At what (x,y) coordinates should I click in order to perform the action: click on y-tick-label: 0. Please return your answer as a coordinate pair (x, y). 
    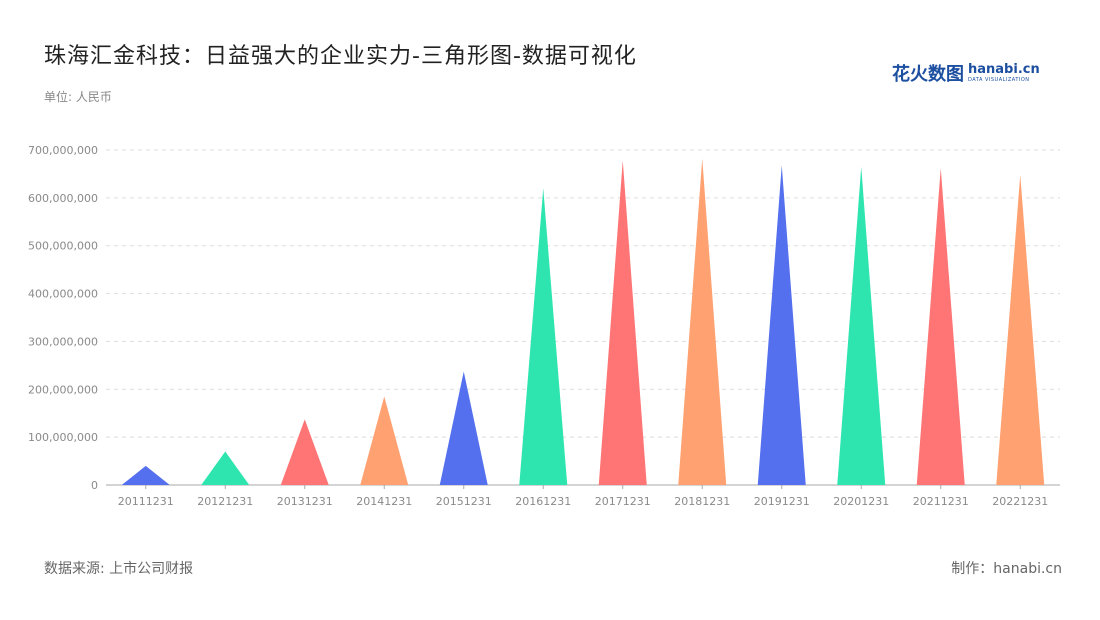
    Looking at the image, I should click on (94, 485).